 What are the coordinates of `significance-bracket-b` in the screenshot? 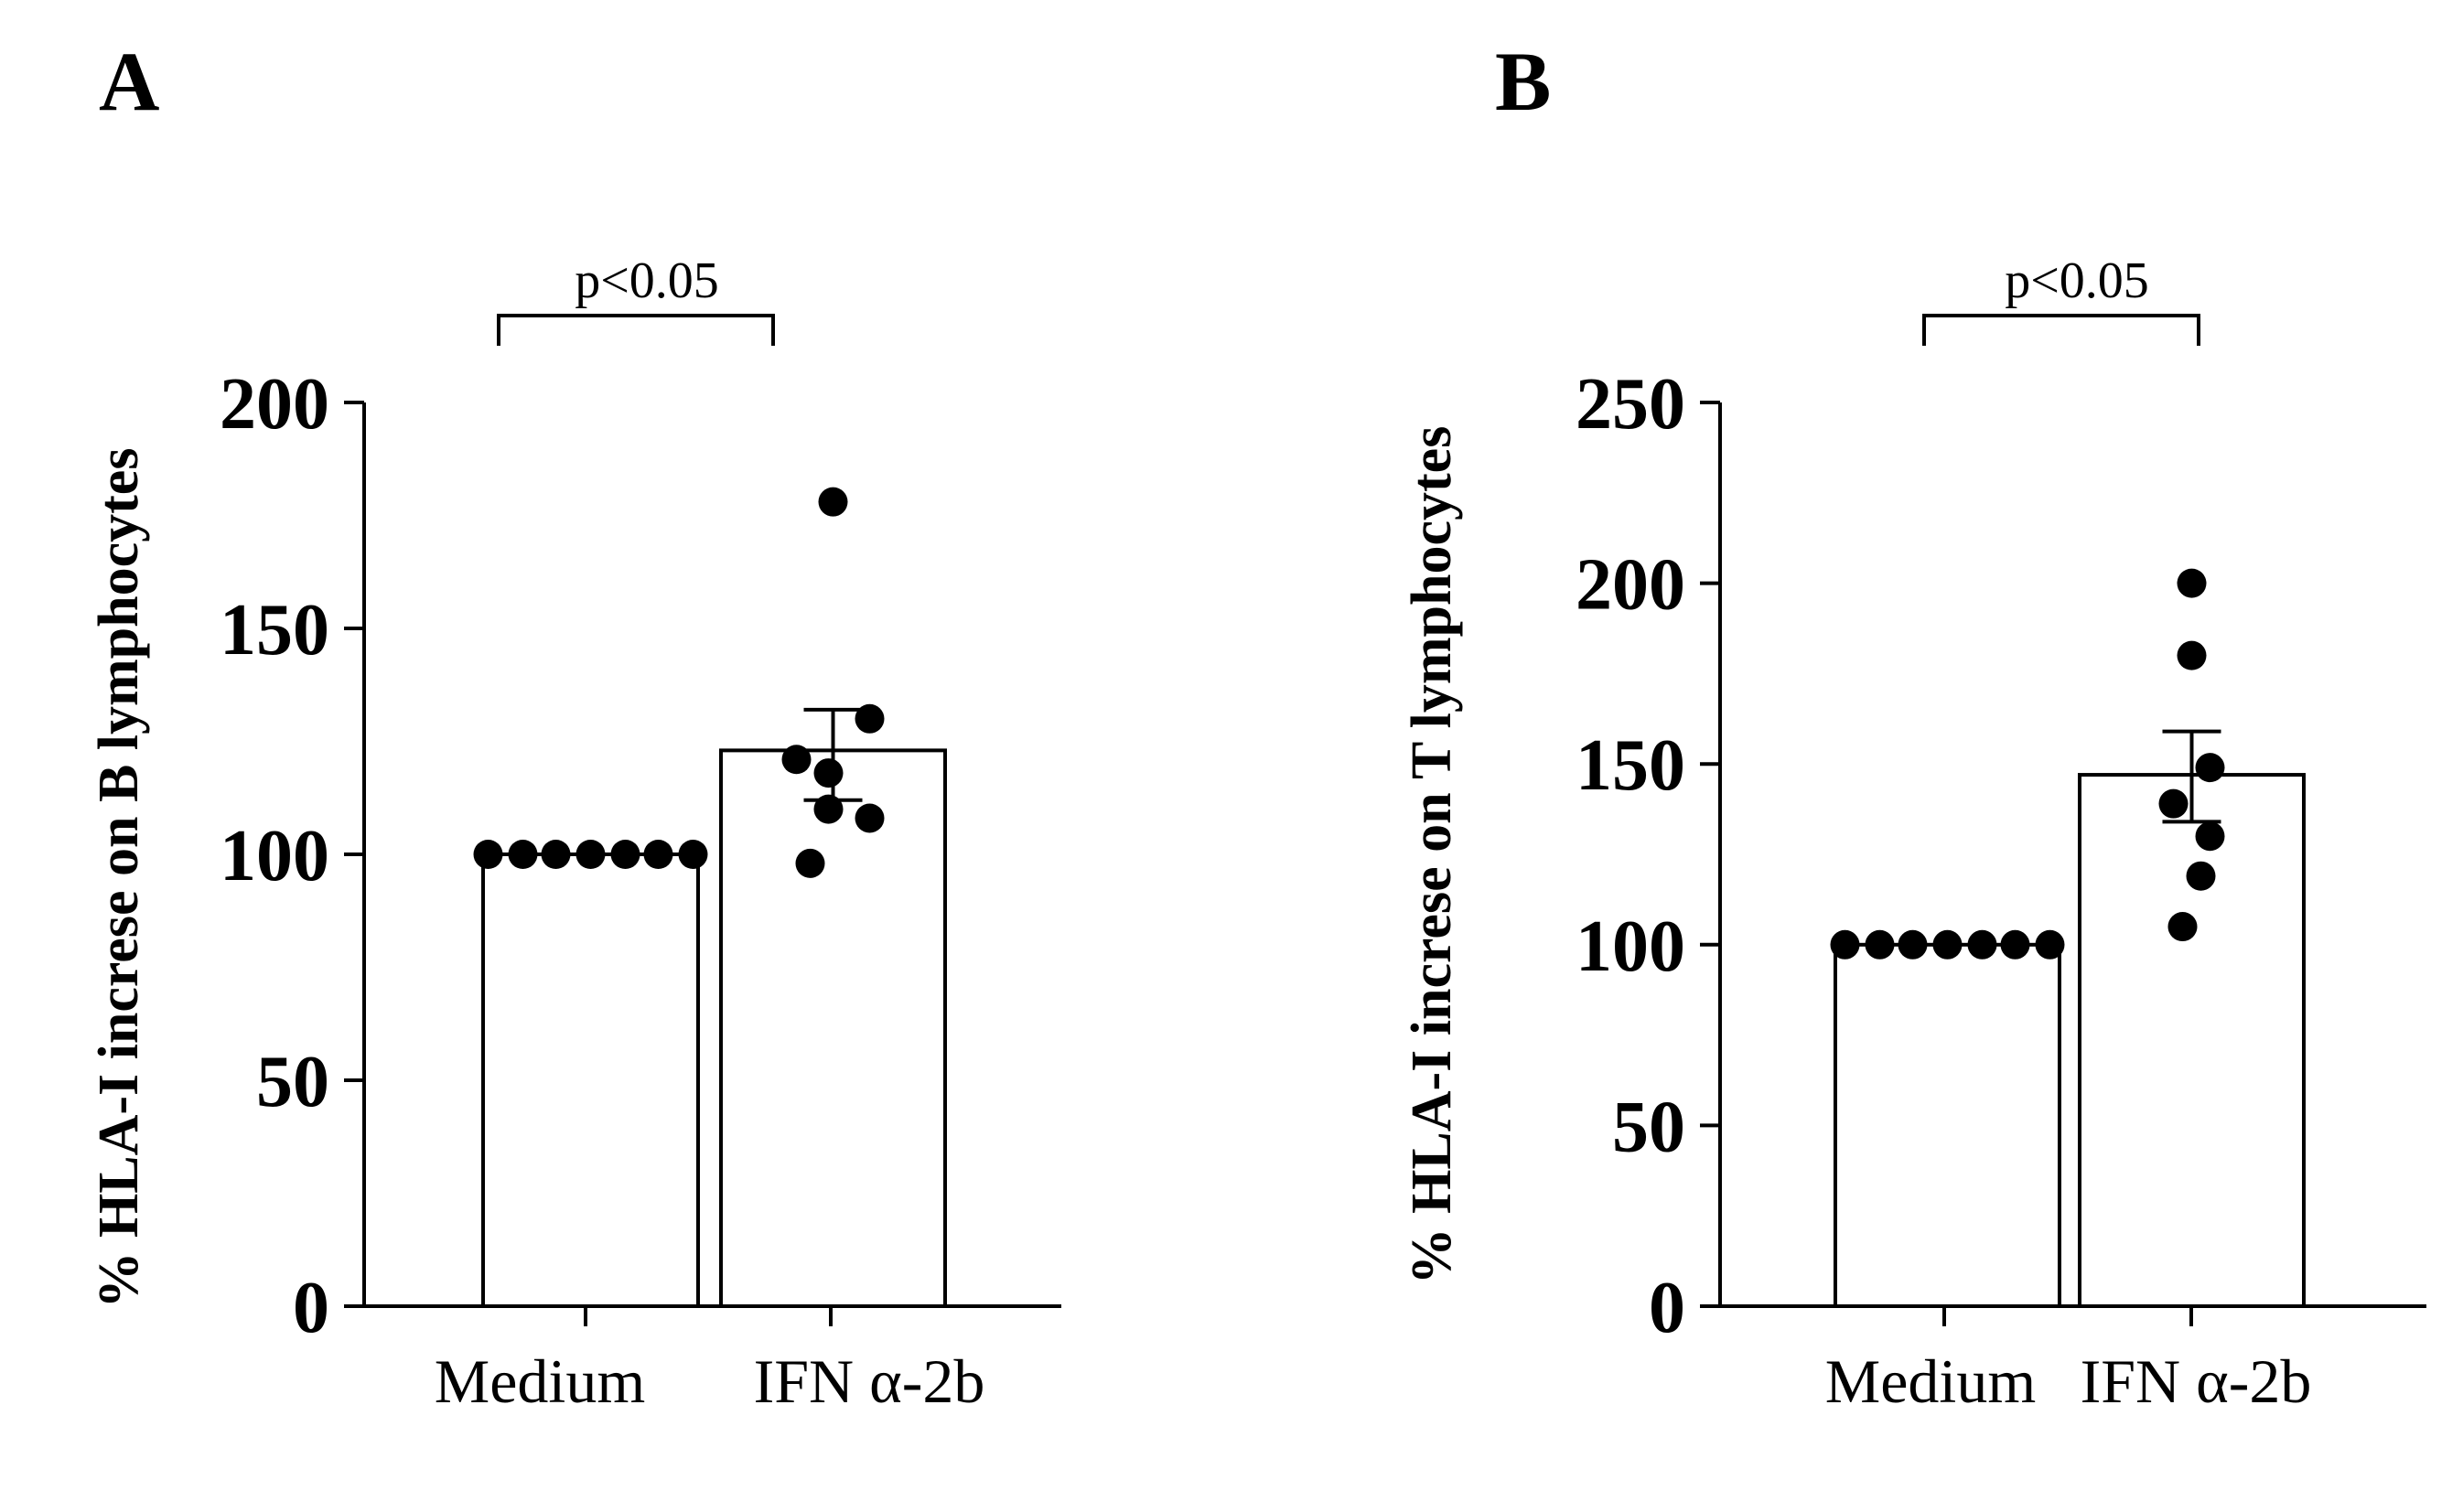 It's located at (2061, 330).